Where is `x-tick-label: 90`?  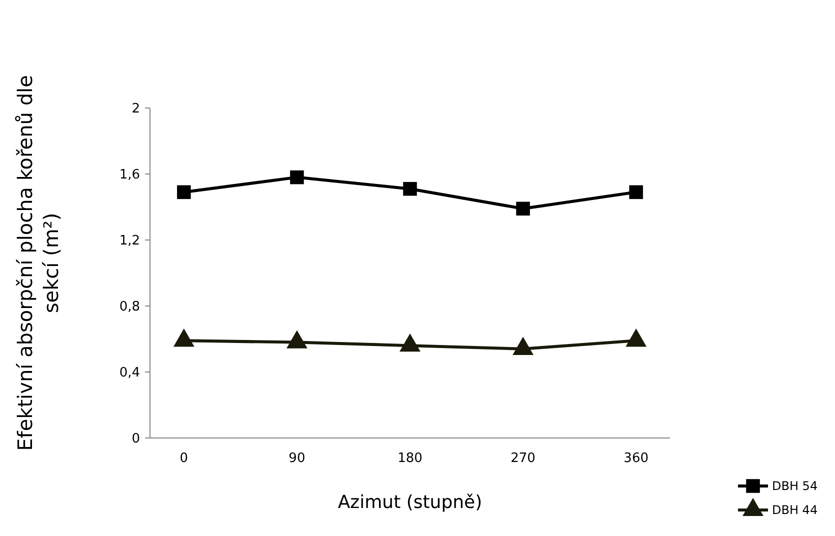 x-tick-label: 90 is located at coordinates (297, 458).